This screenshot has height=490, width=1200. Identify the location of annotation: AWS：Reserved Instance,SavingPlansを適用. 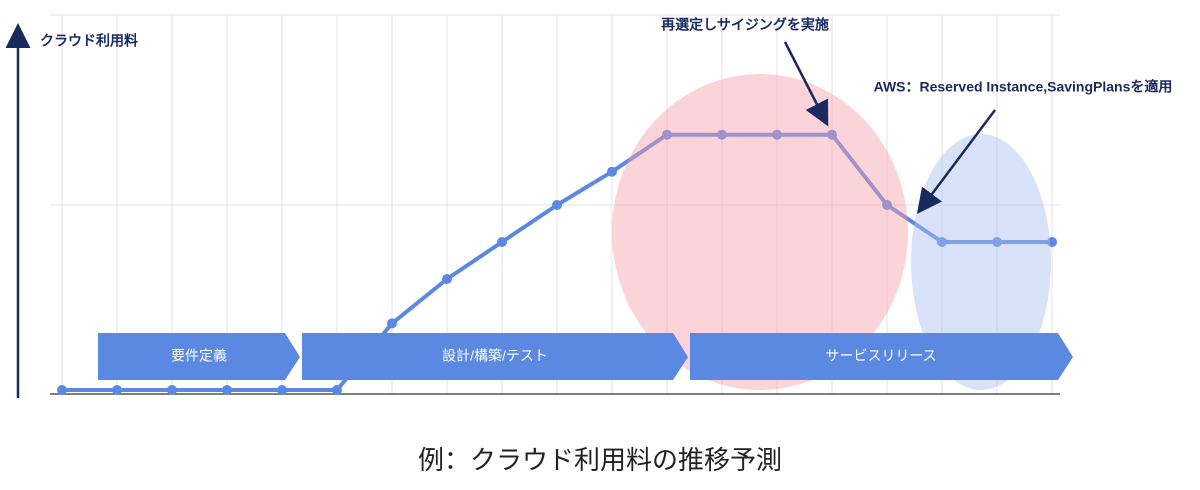
(1023, 87).